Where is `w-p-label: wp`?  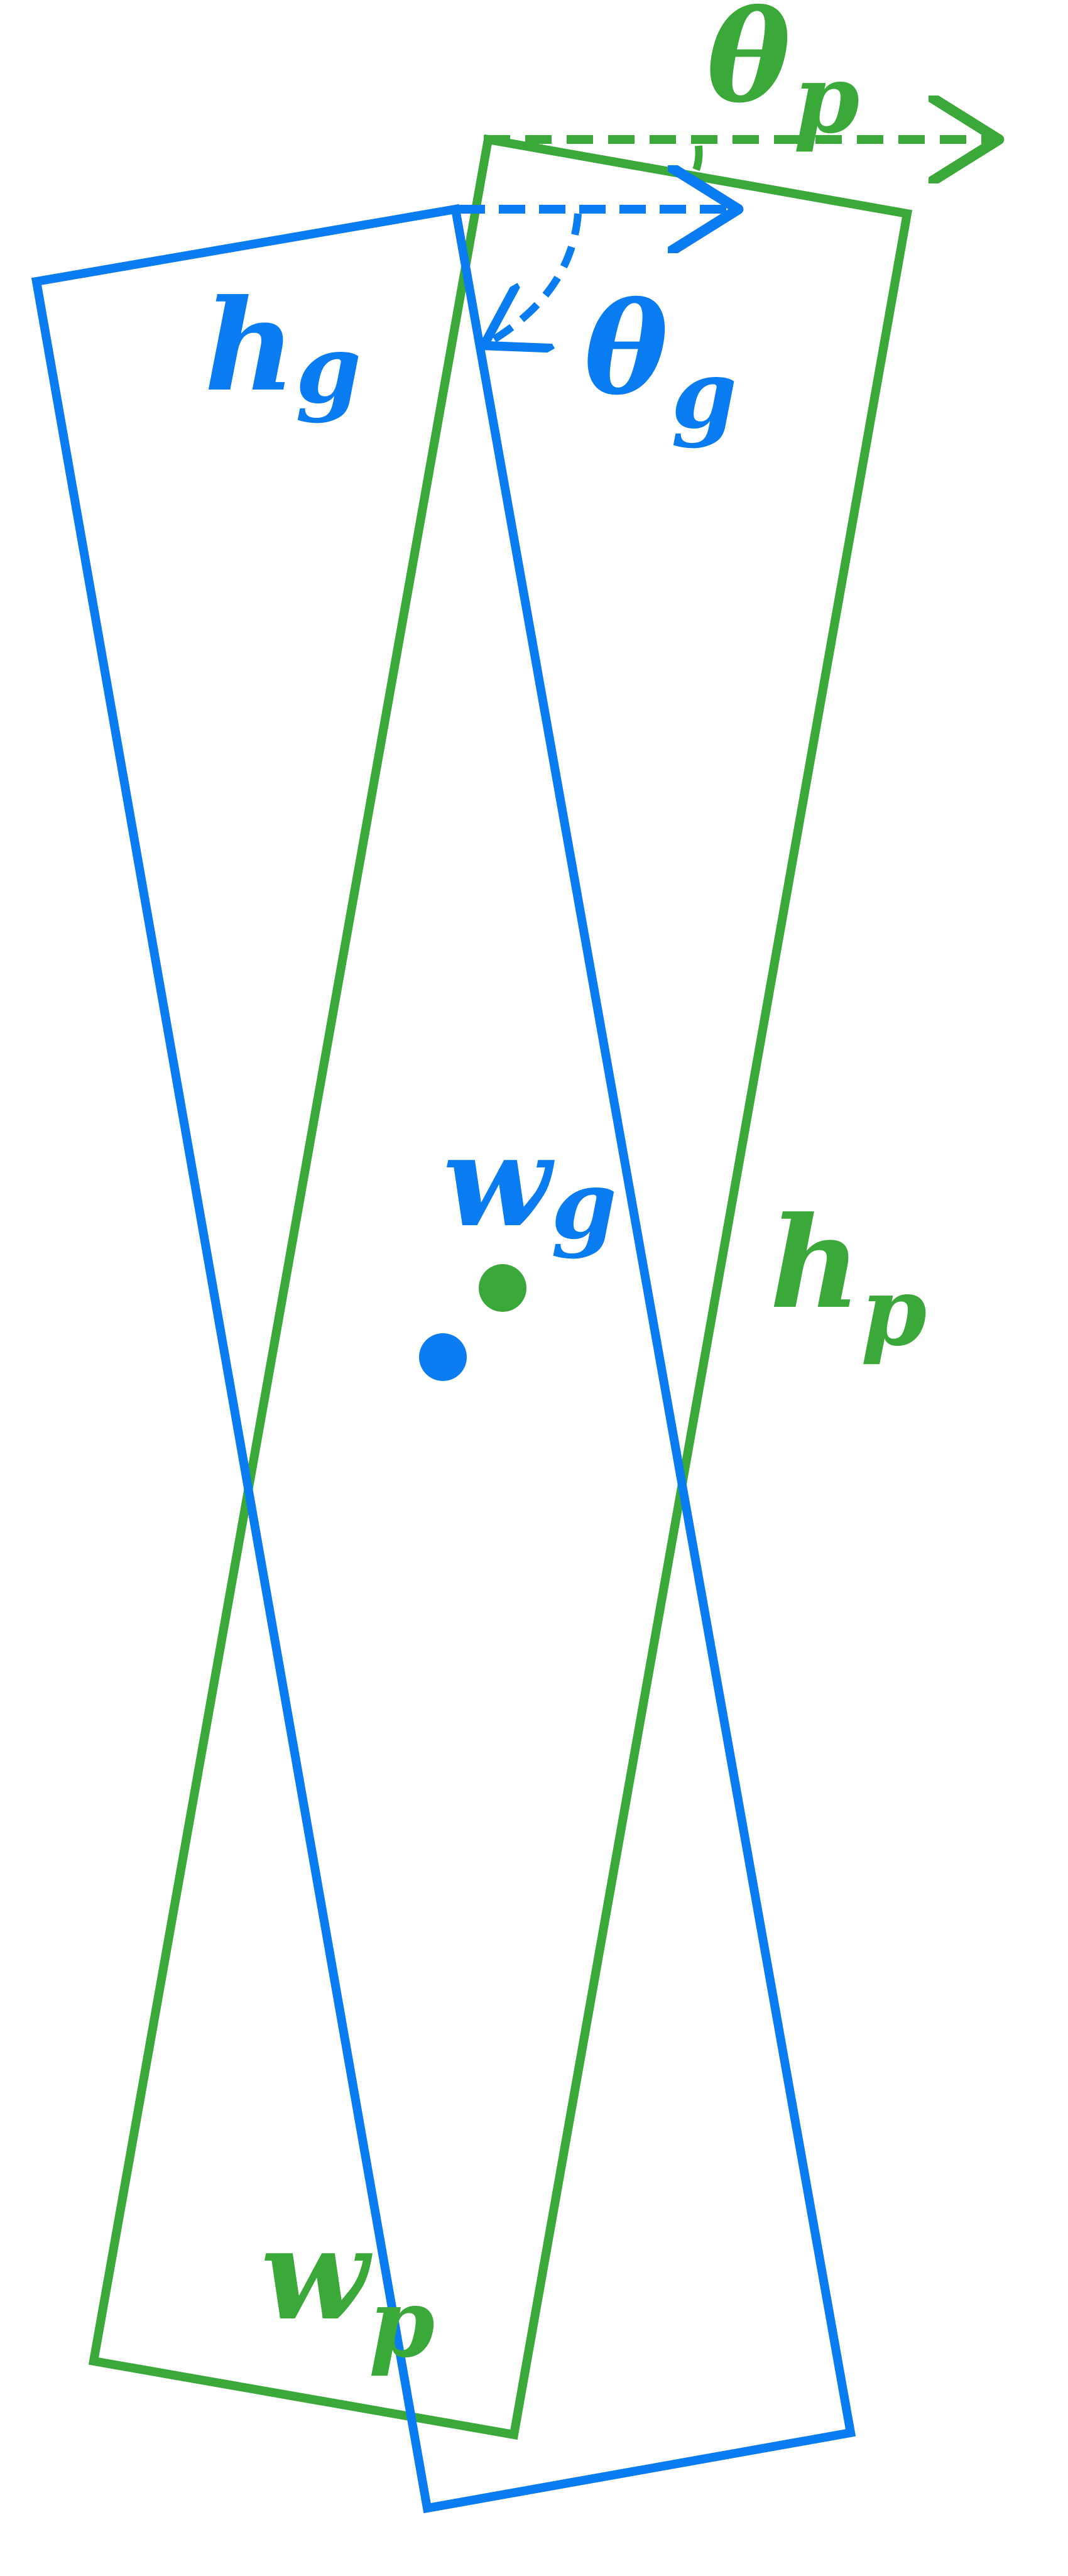 w-p-label: wp is located at coordinates (348, 2290).